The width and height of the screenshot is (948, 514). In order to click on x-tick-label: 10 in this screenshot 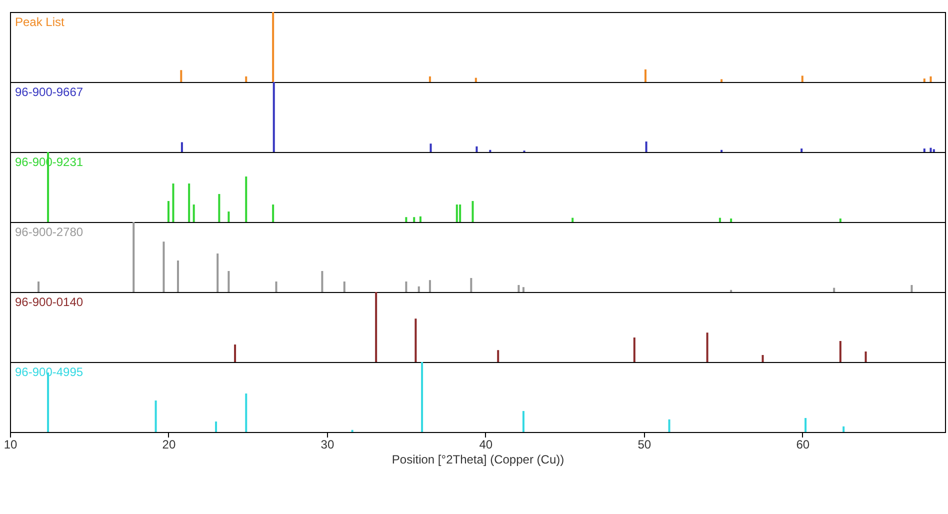, I will do `click(11, 445)`.